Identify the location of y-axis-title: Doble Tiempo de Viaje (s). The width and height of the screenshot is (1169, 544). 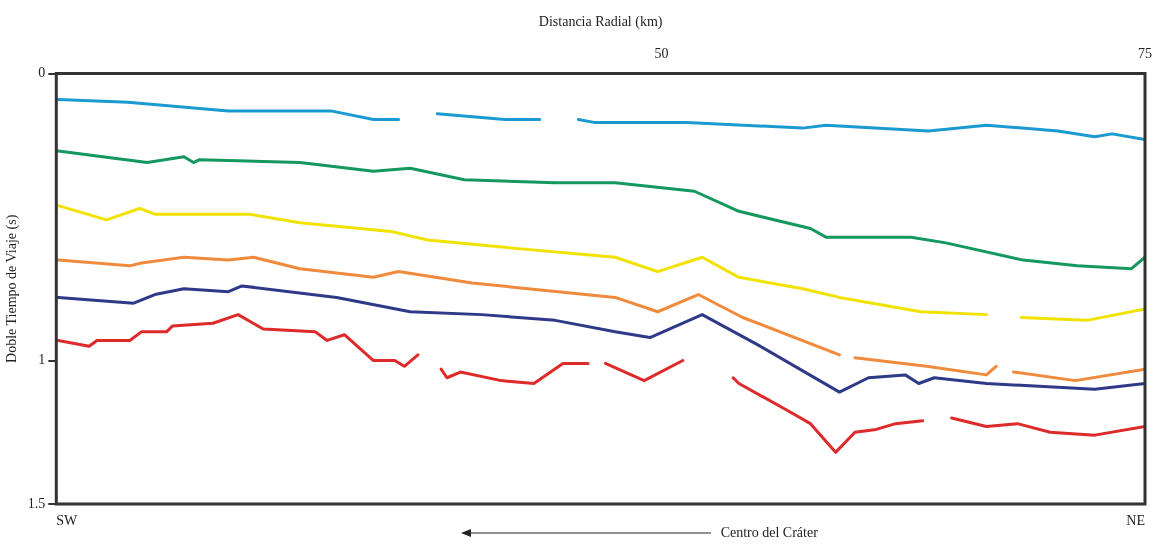
(12, 288).